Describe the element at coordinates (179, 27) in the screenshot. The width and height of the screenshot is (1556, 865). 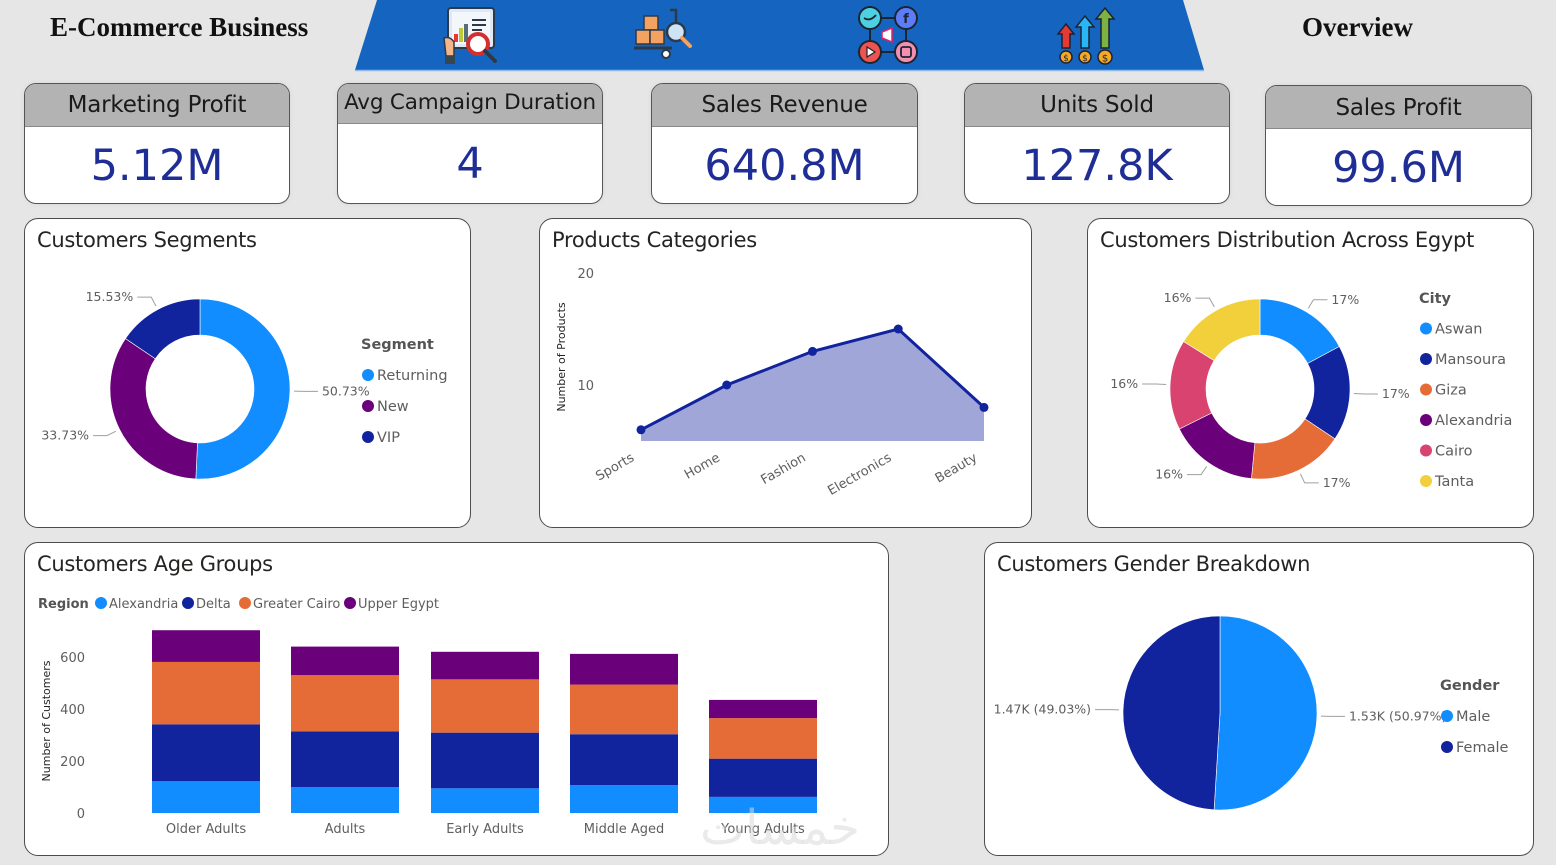
I see `dashboard-title: E-Commerce Business` at that location.